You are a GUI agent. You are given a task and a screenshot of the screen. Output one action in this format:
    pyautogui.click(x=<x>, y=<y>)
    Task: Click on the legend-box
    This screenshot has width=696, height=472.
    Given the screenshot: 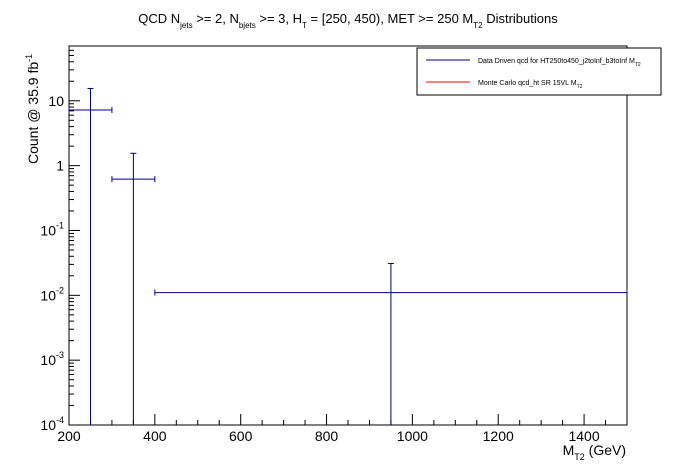 What is the action you would take?
    pyautogui.click(x=539, y=71)
    